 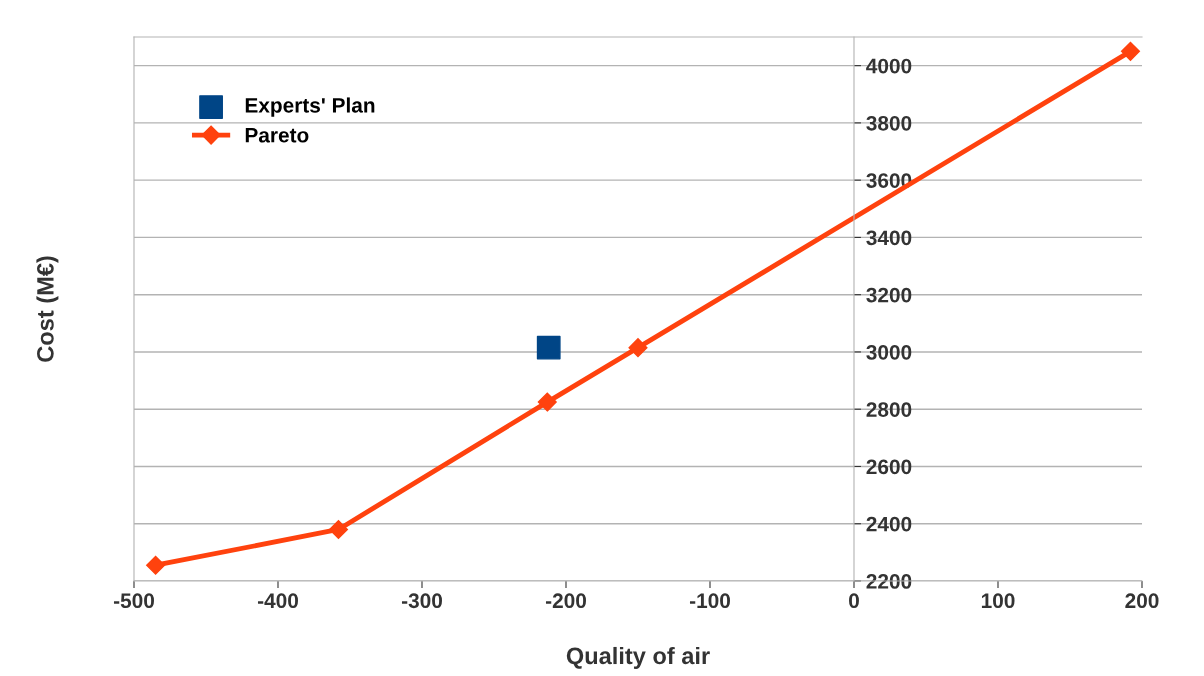 What do you see at coordinates (889, 467) in the screenshot?
I see `y-tick-label: 2600` at bounding box center [889, 467].